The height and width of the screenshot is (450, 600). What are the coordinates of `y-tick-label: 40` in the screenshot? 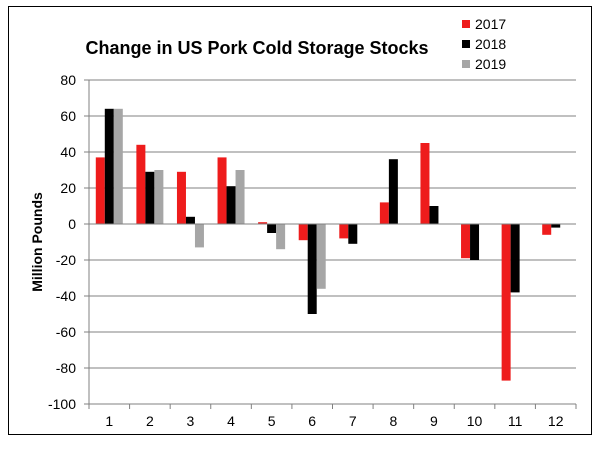 It's located at (68, 152).